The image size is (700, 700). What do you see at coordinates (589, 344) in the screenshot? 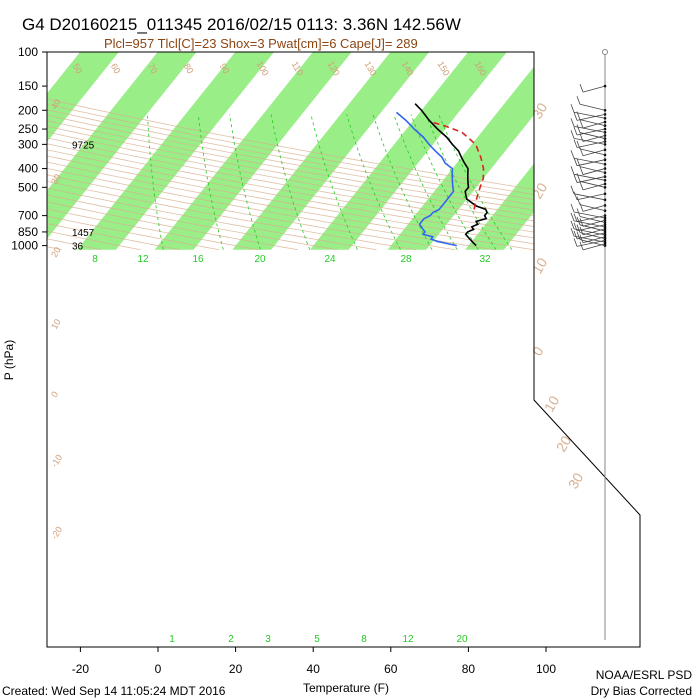
I see `wind-barbs` at bounding box center [589, 344].